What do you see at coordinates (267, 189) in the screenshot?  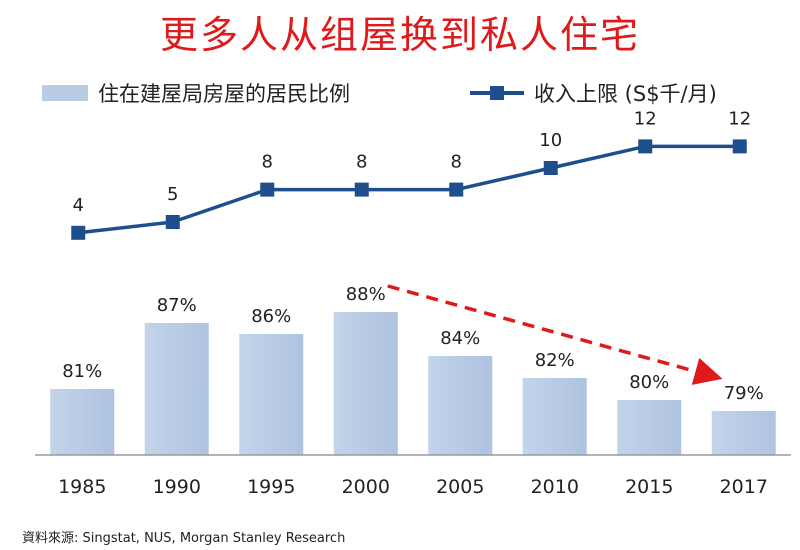 I see `line-marker-1995` at bounding box center [267, 189].